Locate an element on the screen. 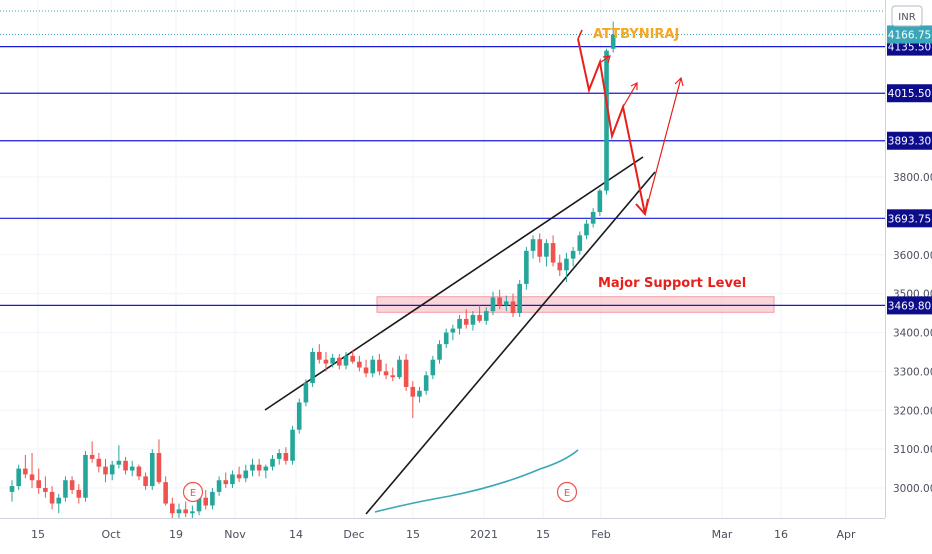 This screenshot has width=932, height=554. spike-marker is located at coordinates (580, 34).